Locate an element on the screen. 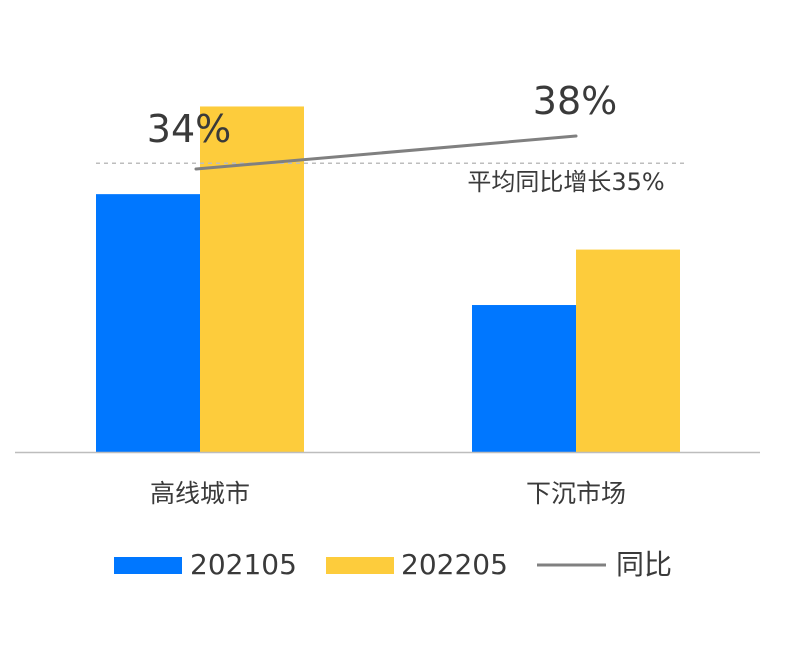 This screenshot has height=666, width=788. legend: 202105 202205 同比 is located at coordinates (393, 564).